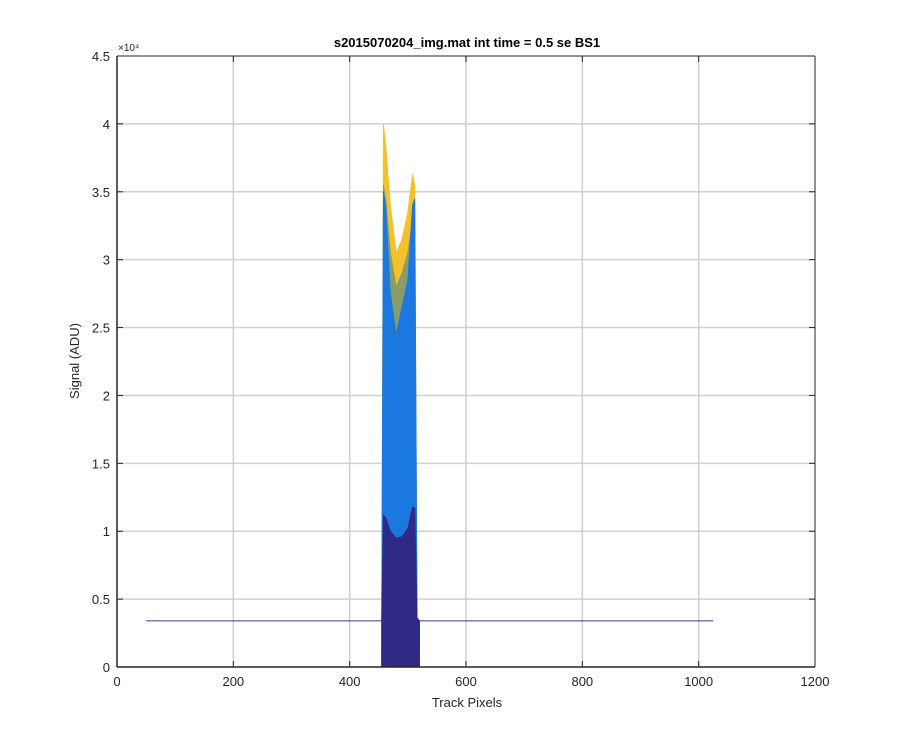 The height and width of the screenshot is (750, 900). I want to click on x-tick-label: 600, so click(466, 681).